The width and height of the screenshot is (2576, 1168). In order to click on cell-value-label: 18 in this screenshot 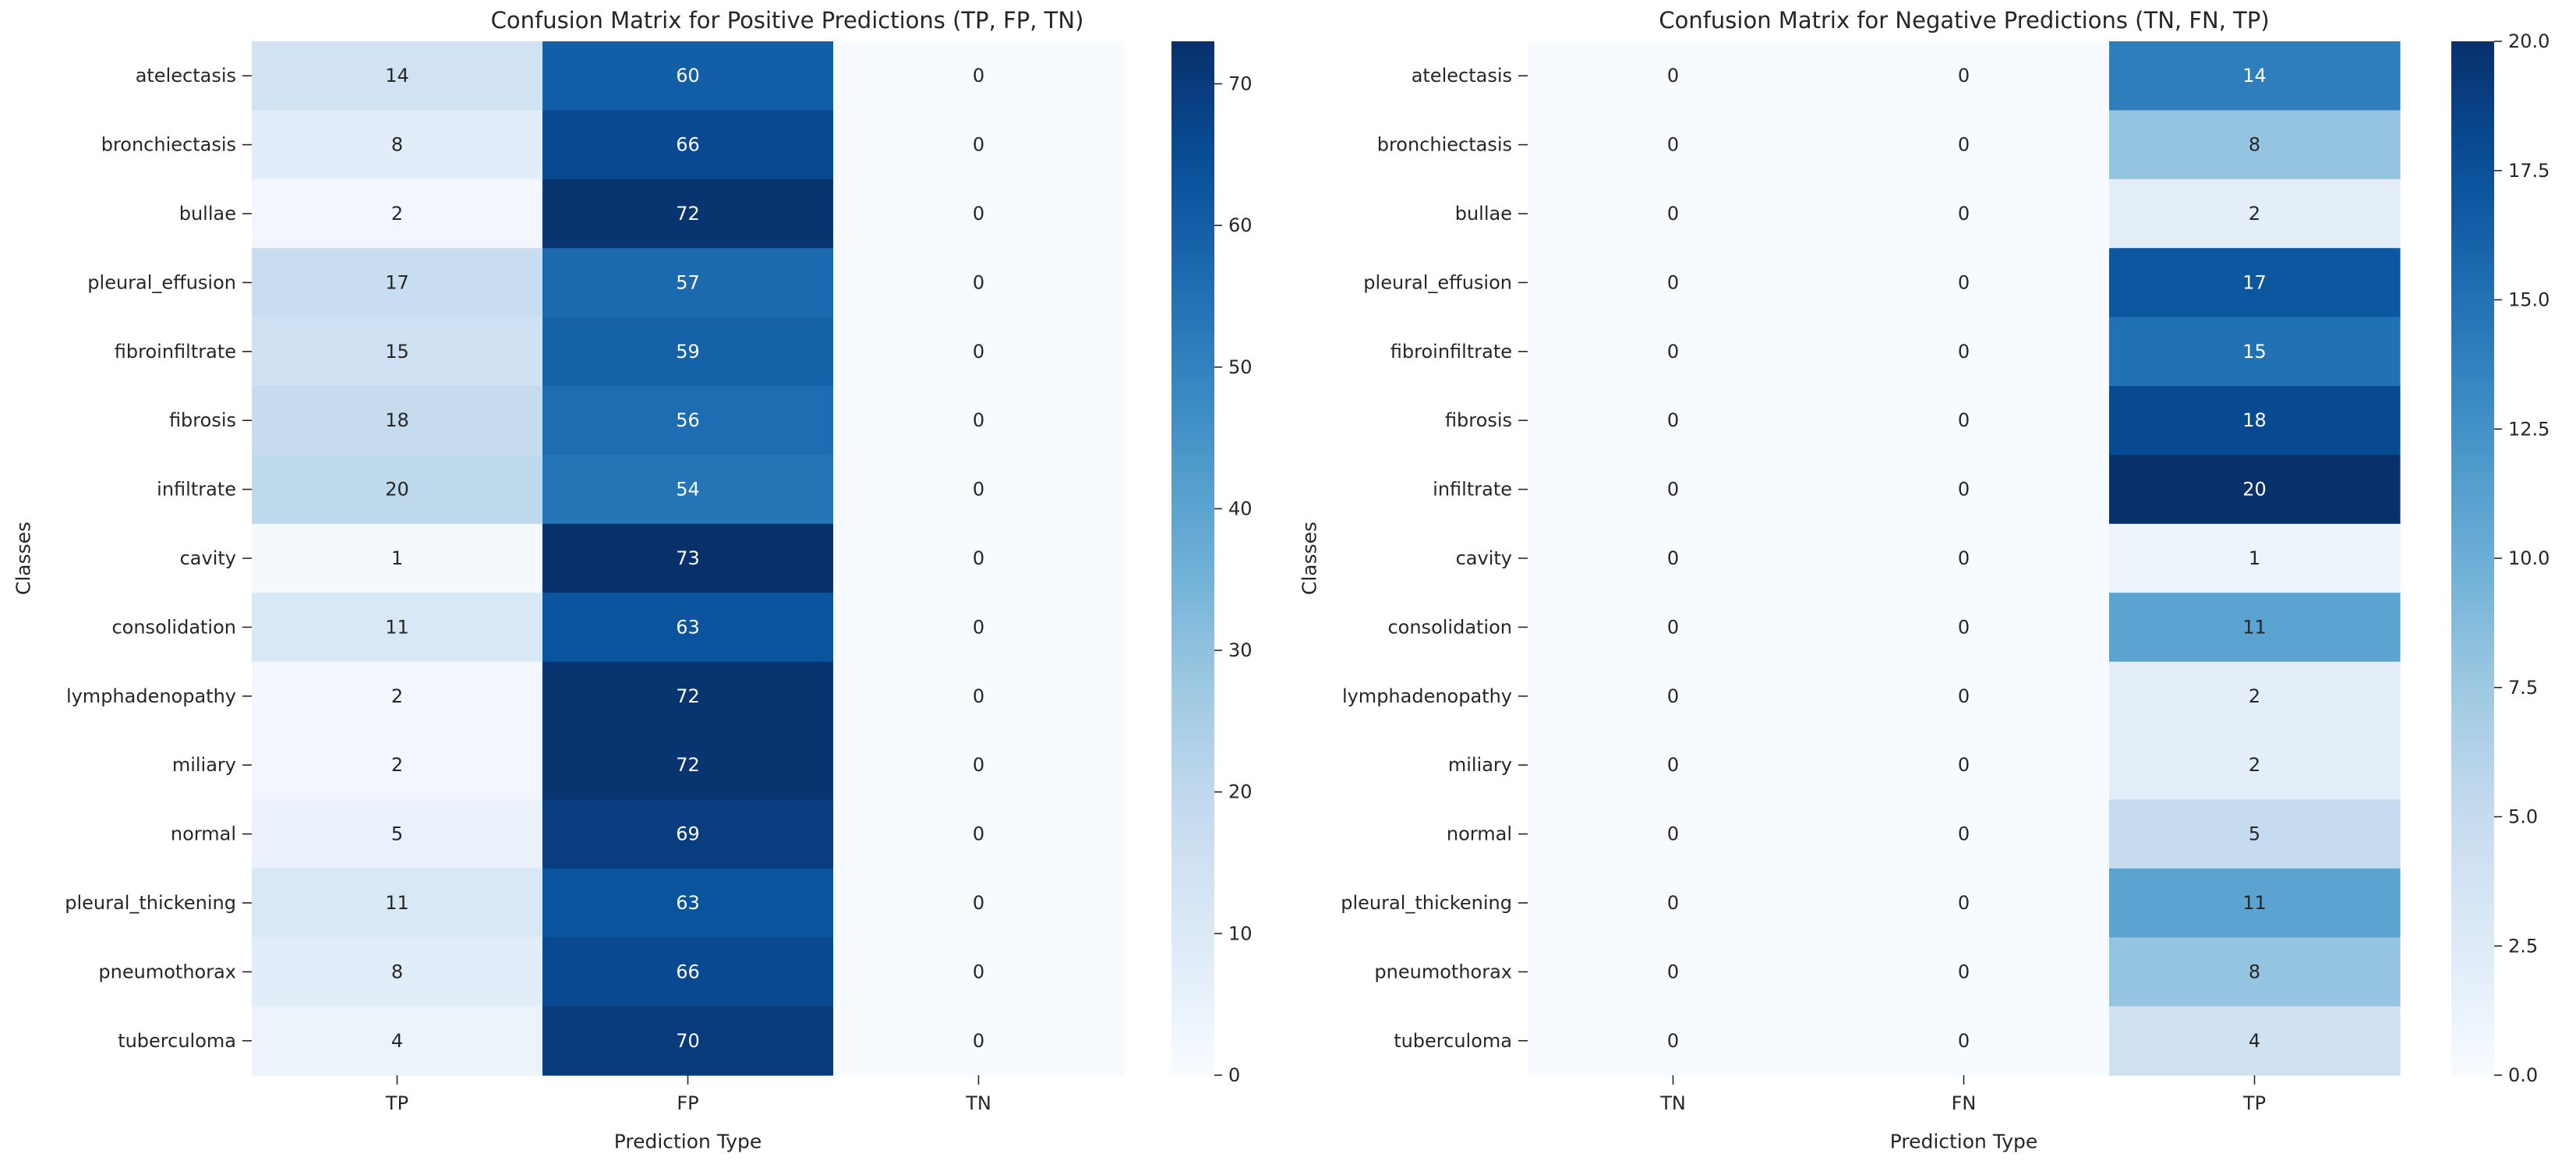, I will do `click(397, 420)`.